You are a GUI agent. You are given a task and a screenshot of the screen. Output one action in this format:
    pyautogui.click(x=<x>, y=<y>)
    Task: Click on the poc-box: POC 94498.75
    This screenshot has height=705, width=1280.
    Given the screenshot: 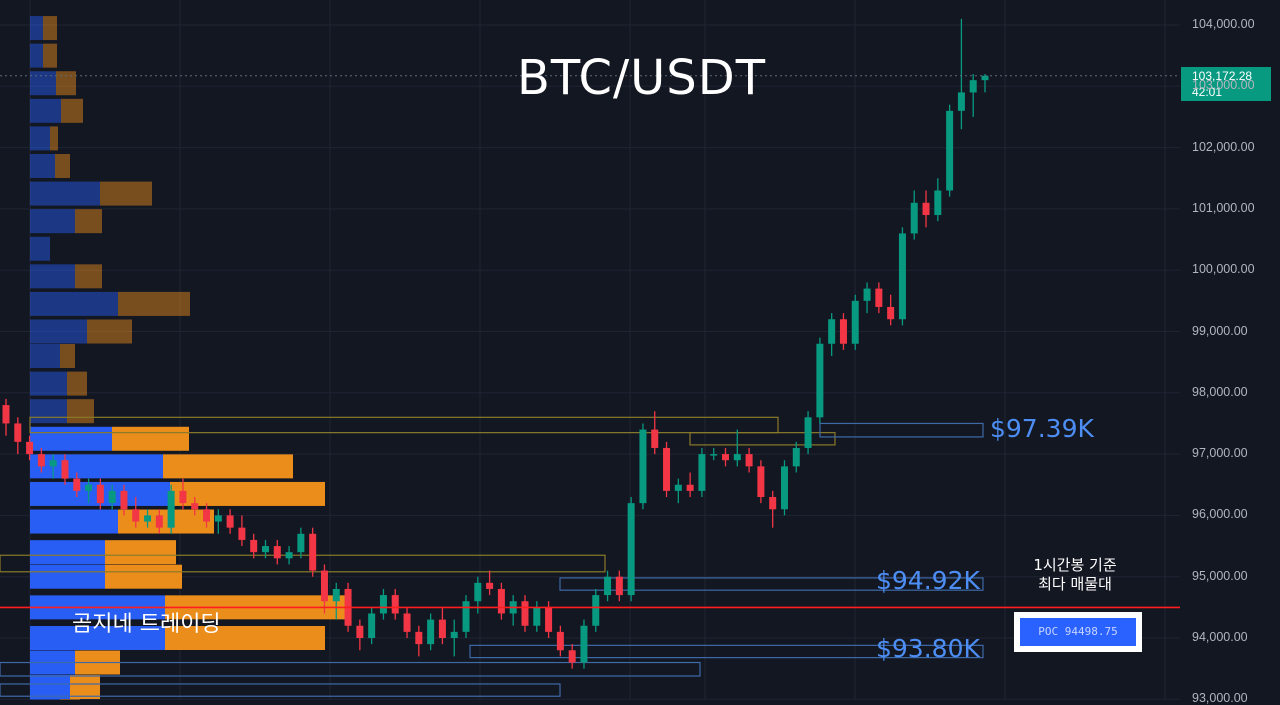 What is the action you would take?
    pyautogui.click(x=1078, y=632)
    